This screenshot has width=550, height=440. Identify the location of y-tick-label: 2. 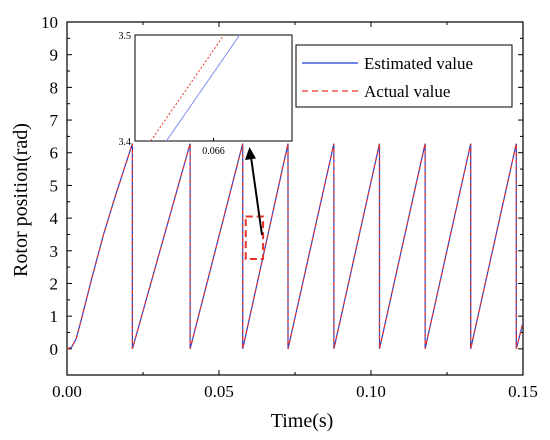
(54, 283).